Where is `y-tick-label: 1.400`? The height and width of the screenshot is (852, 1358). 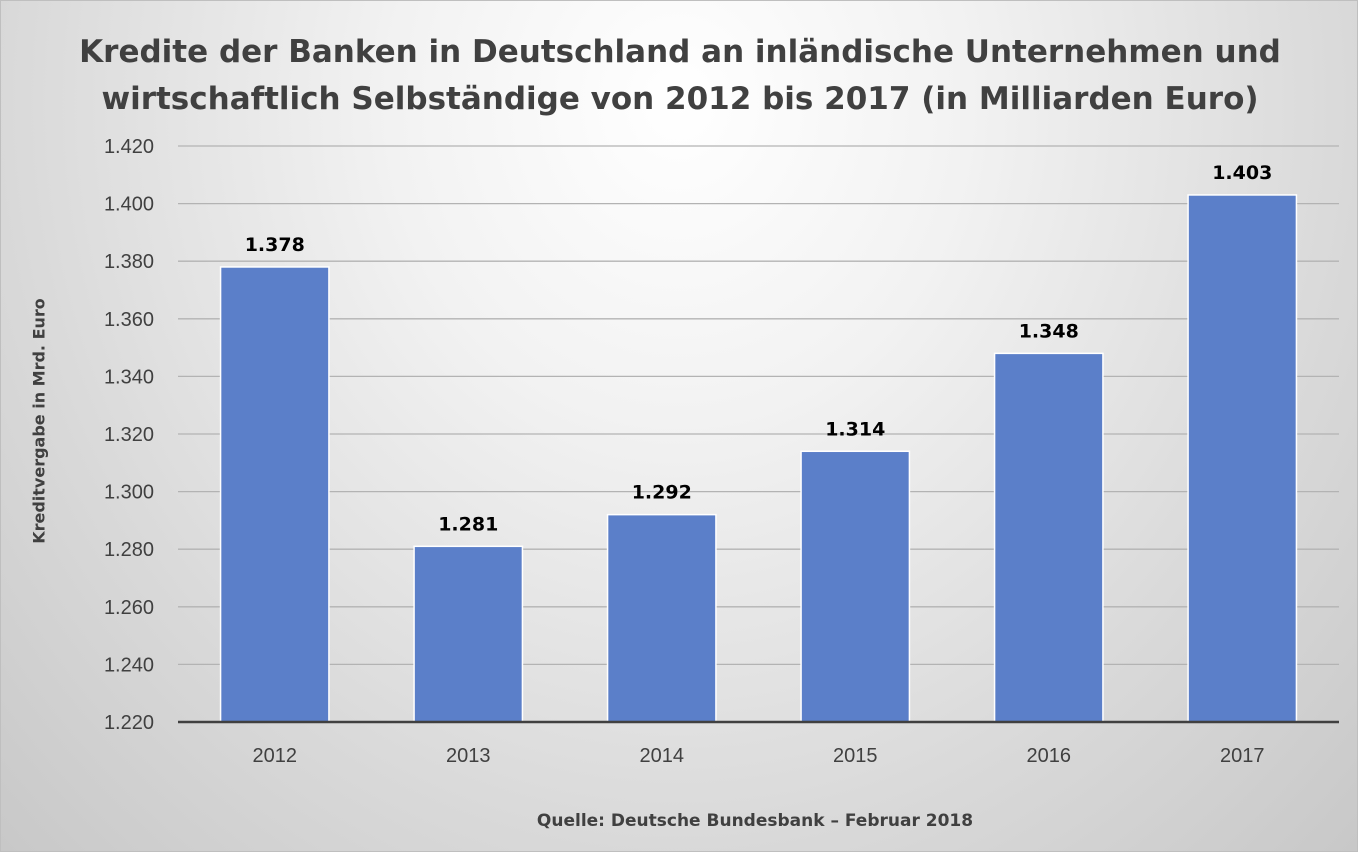
y-tick-label: 1.400 is located at coordinates (129, 205).